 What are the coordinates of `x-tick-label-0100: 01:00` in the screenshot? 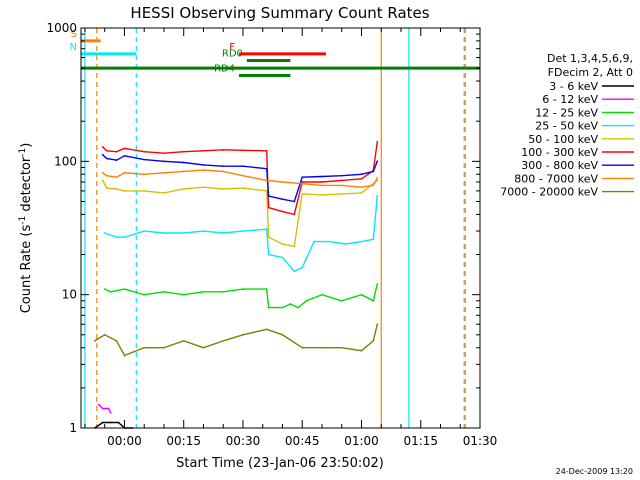 It's located at (361, 441).